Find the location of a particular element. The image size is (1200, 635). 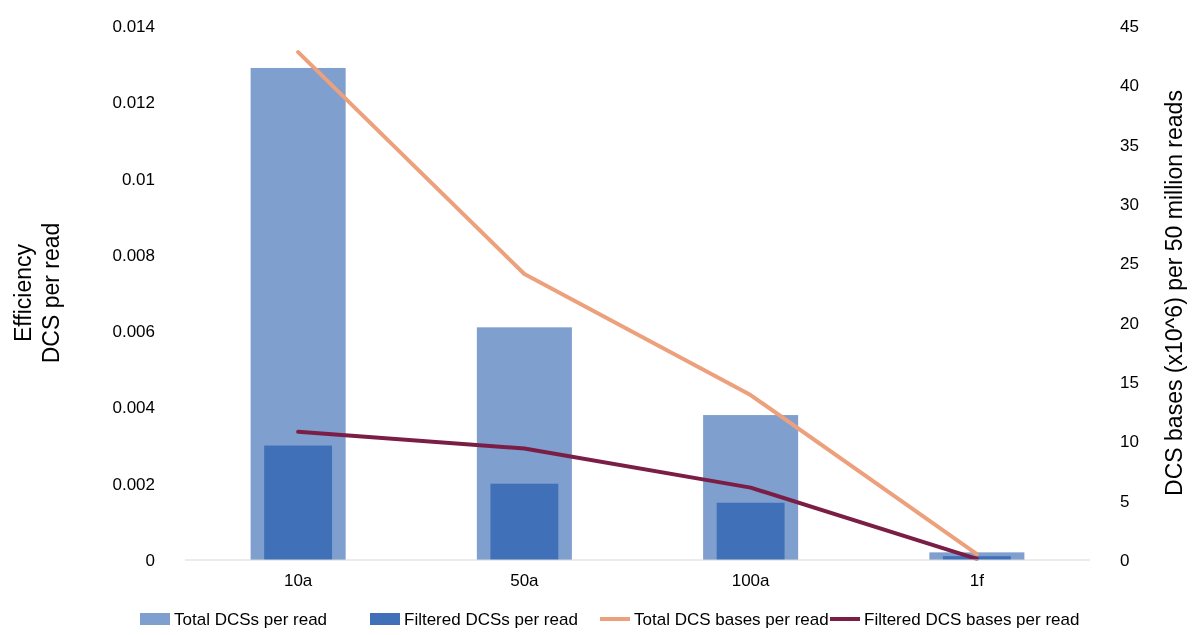

y-tick-label: 0.01 is located at coordinates (138, 179).